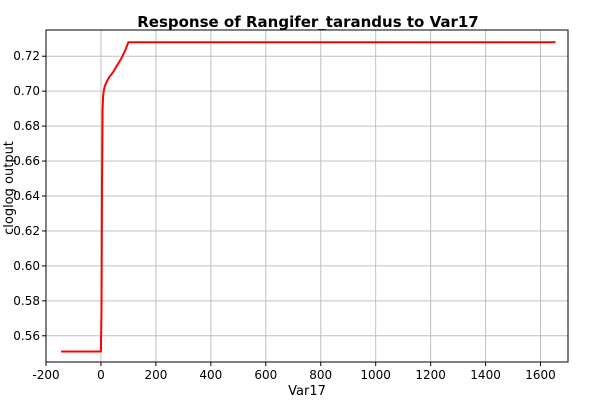  What do you see at coordinates (26, 126) in the screenshot?
I see `y-tick-label: 0.68` at bounding box center [26, 126].